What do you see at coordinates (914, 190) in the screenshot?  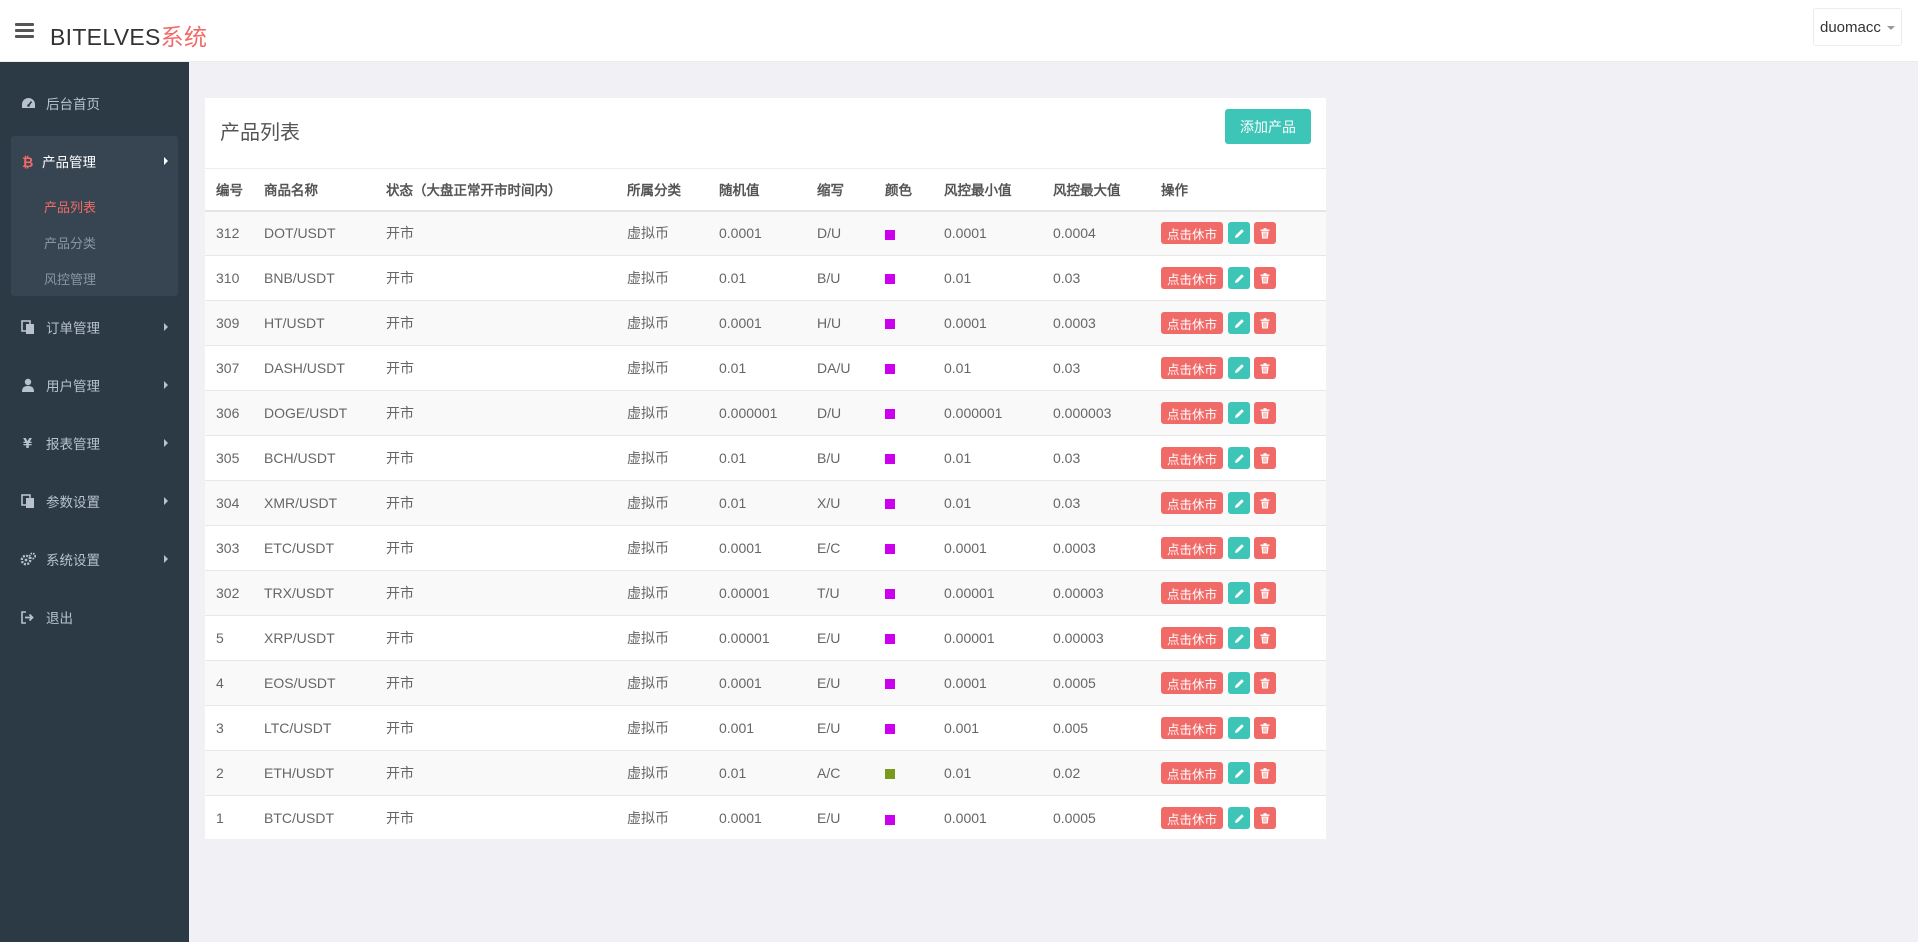 I see `col-header-color: 颜色` at bounding box center [914, 190].